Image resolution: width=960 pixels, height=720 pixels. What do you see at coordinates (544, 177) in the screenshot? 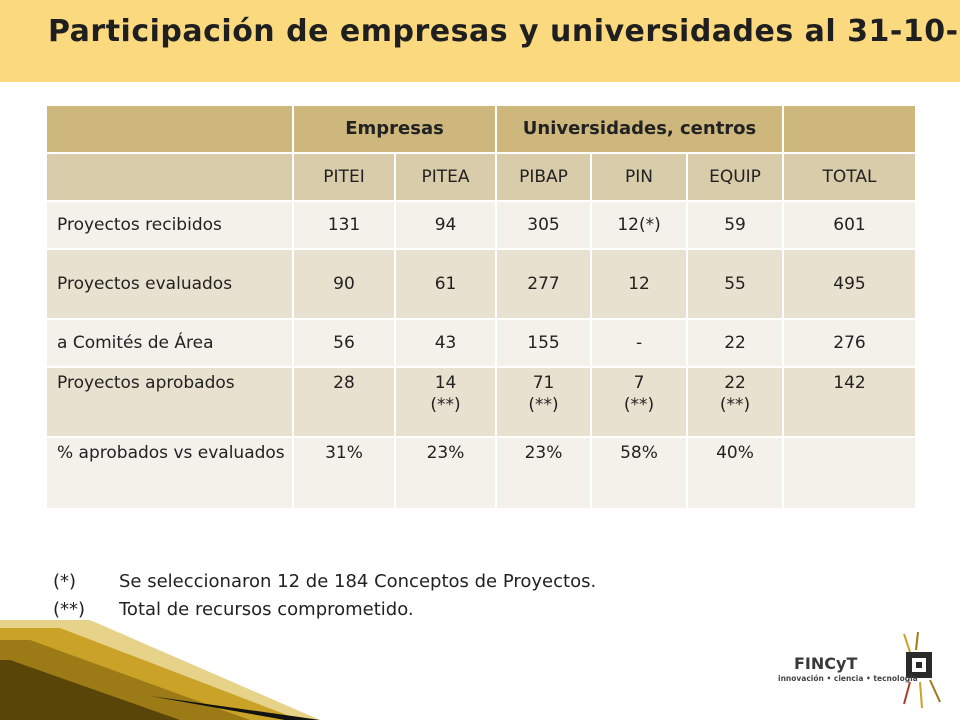
I see `column-header: PIBAP` at bounding box center [544, 177].